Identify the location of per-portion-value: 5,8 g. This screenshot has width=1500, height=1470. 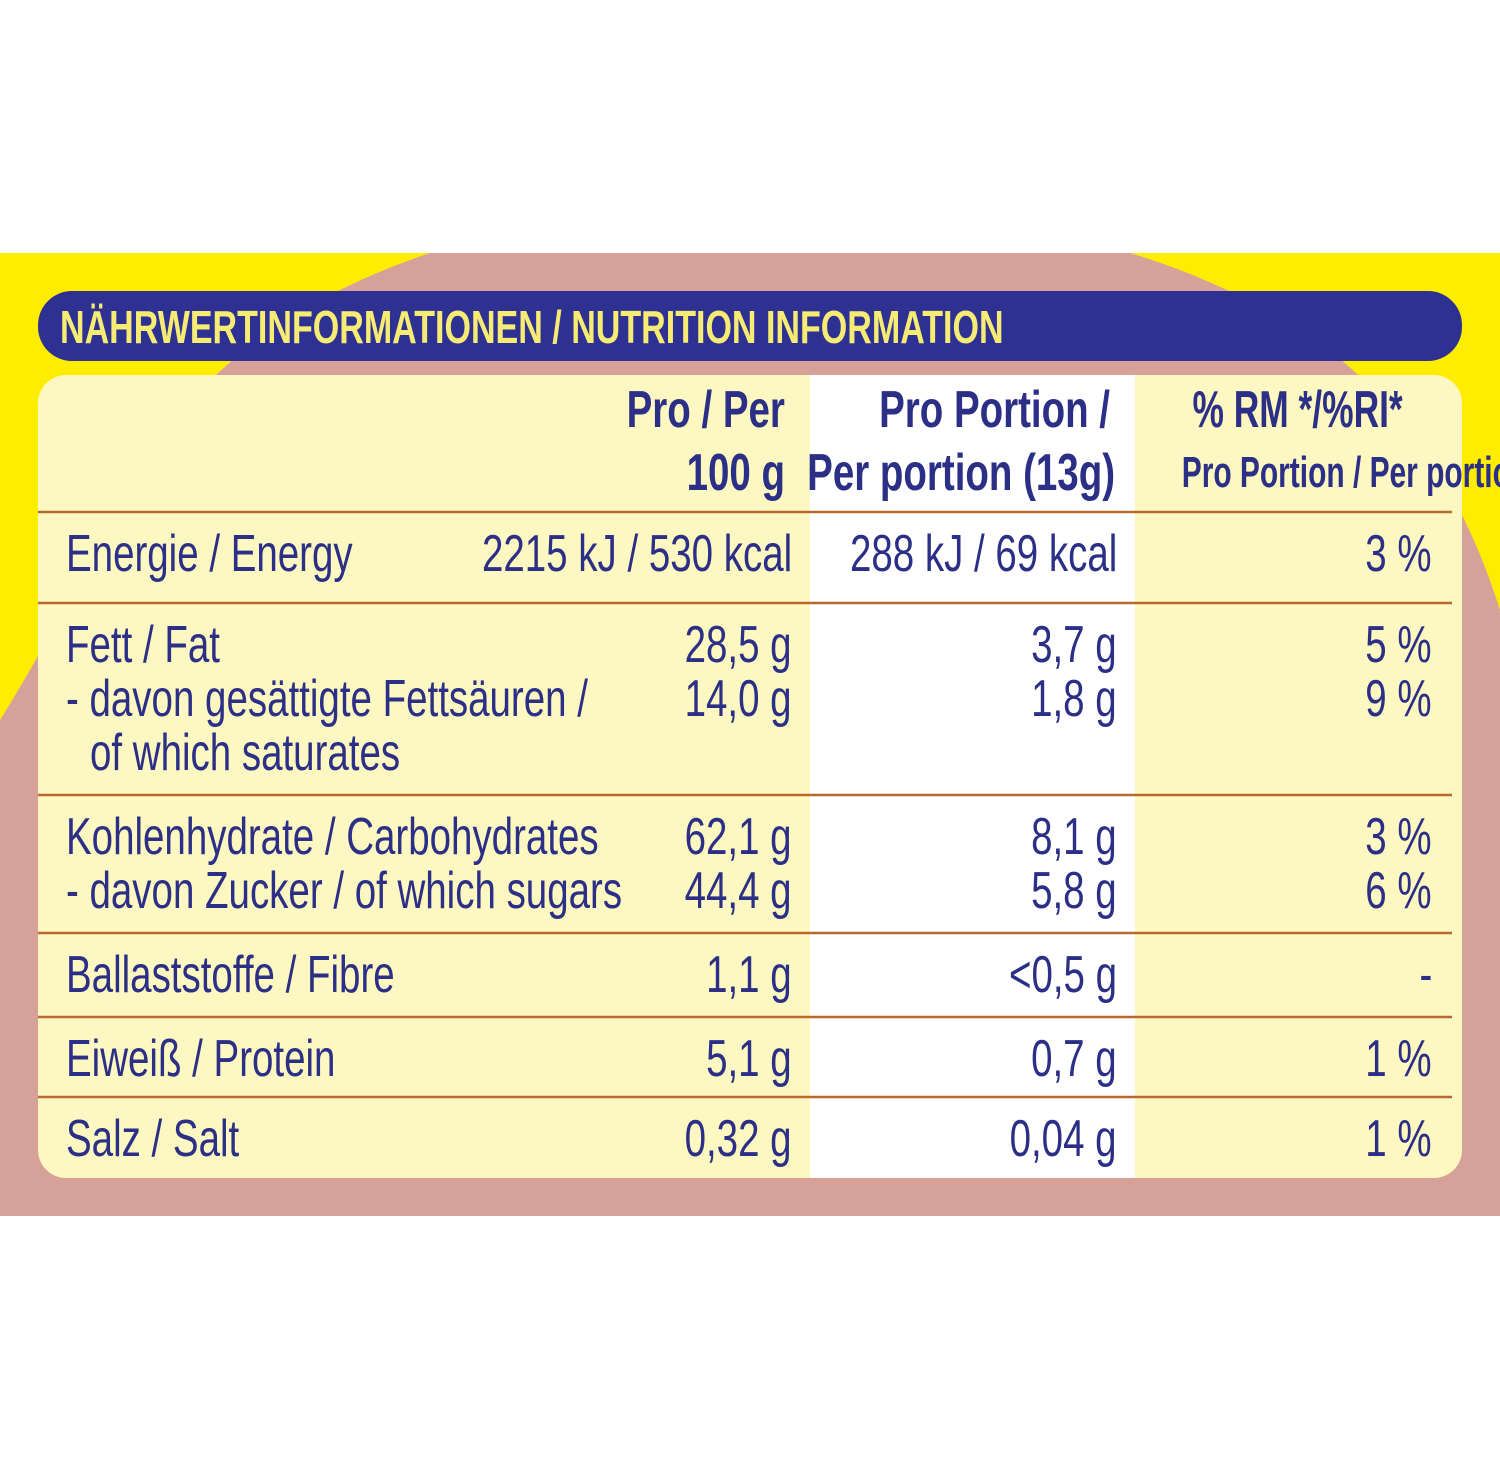
(1059, 891).